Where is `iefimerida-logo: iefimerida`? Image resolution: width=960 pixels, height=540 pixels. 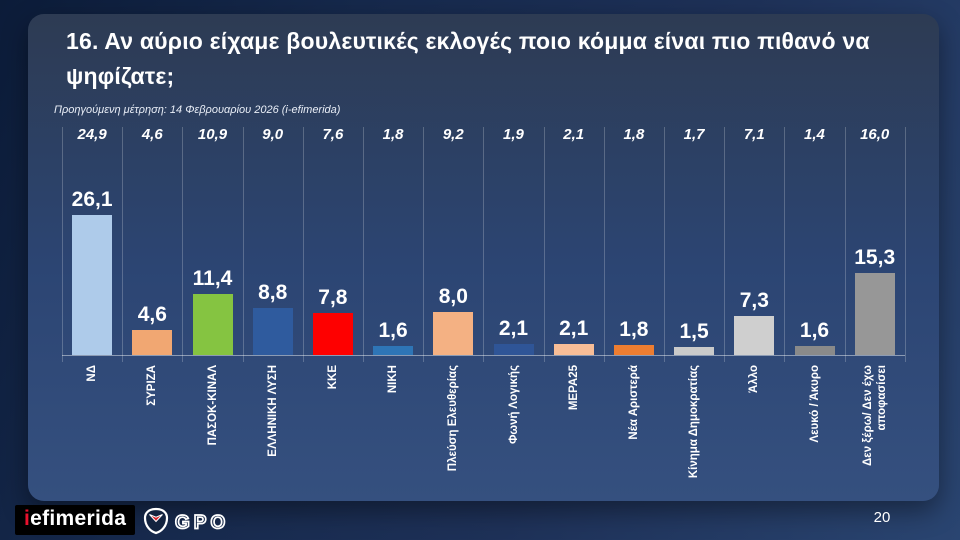
iefimerida-logo: iefimerida is located at coordinates (75, 520).